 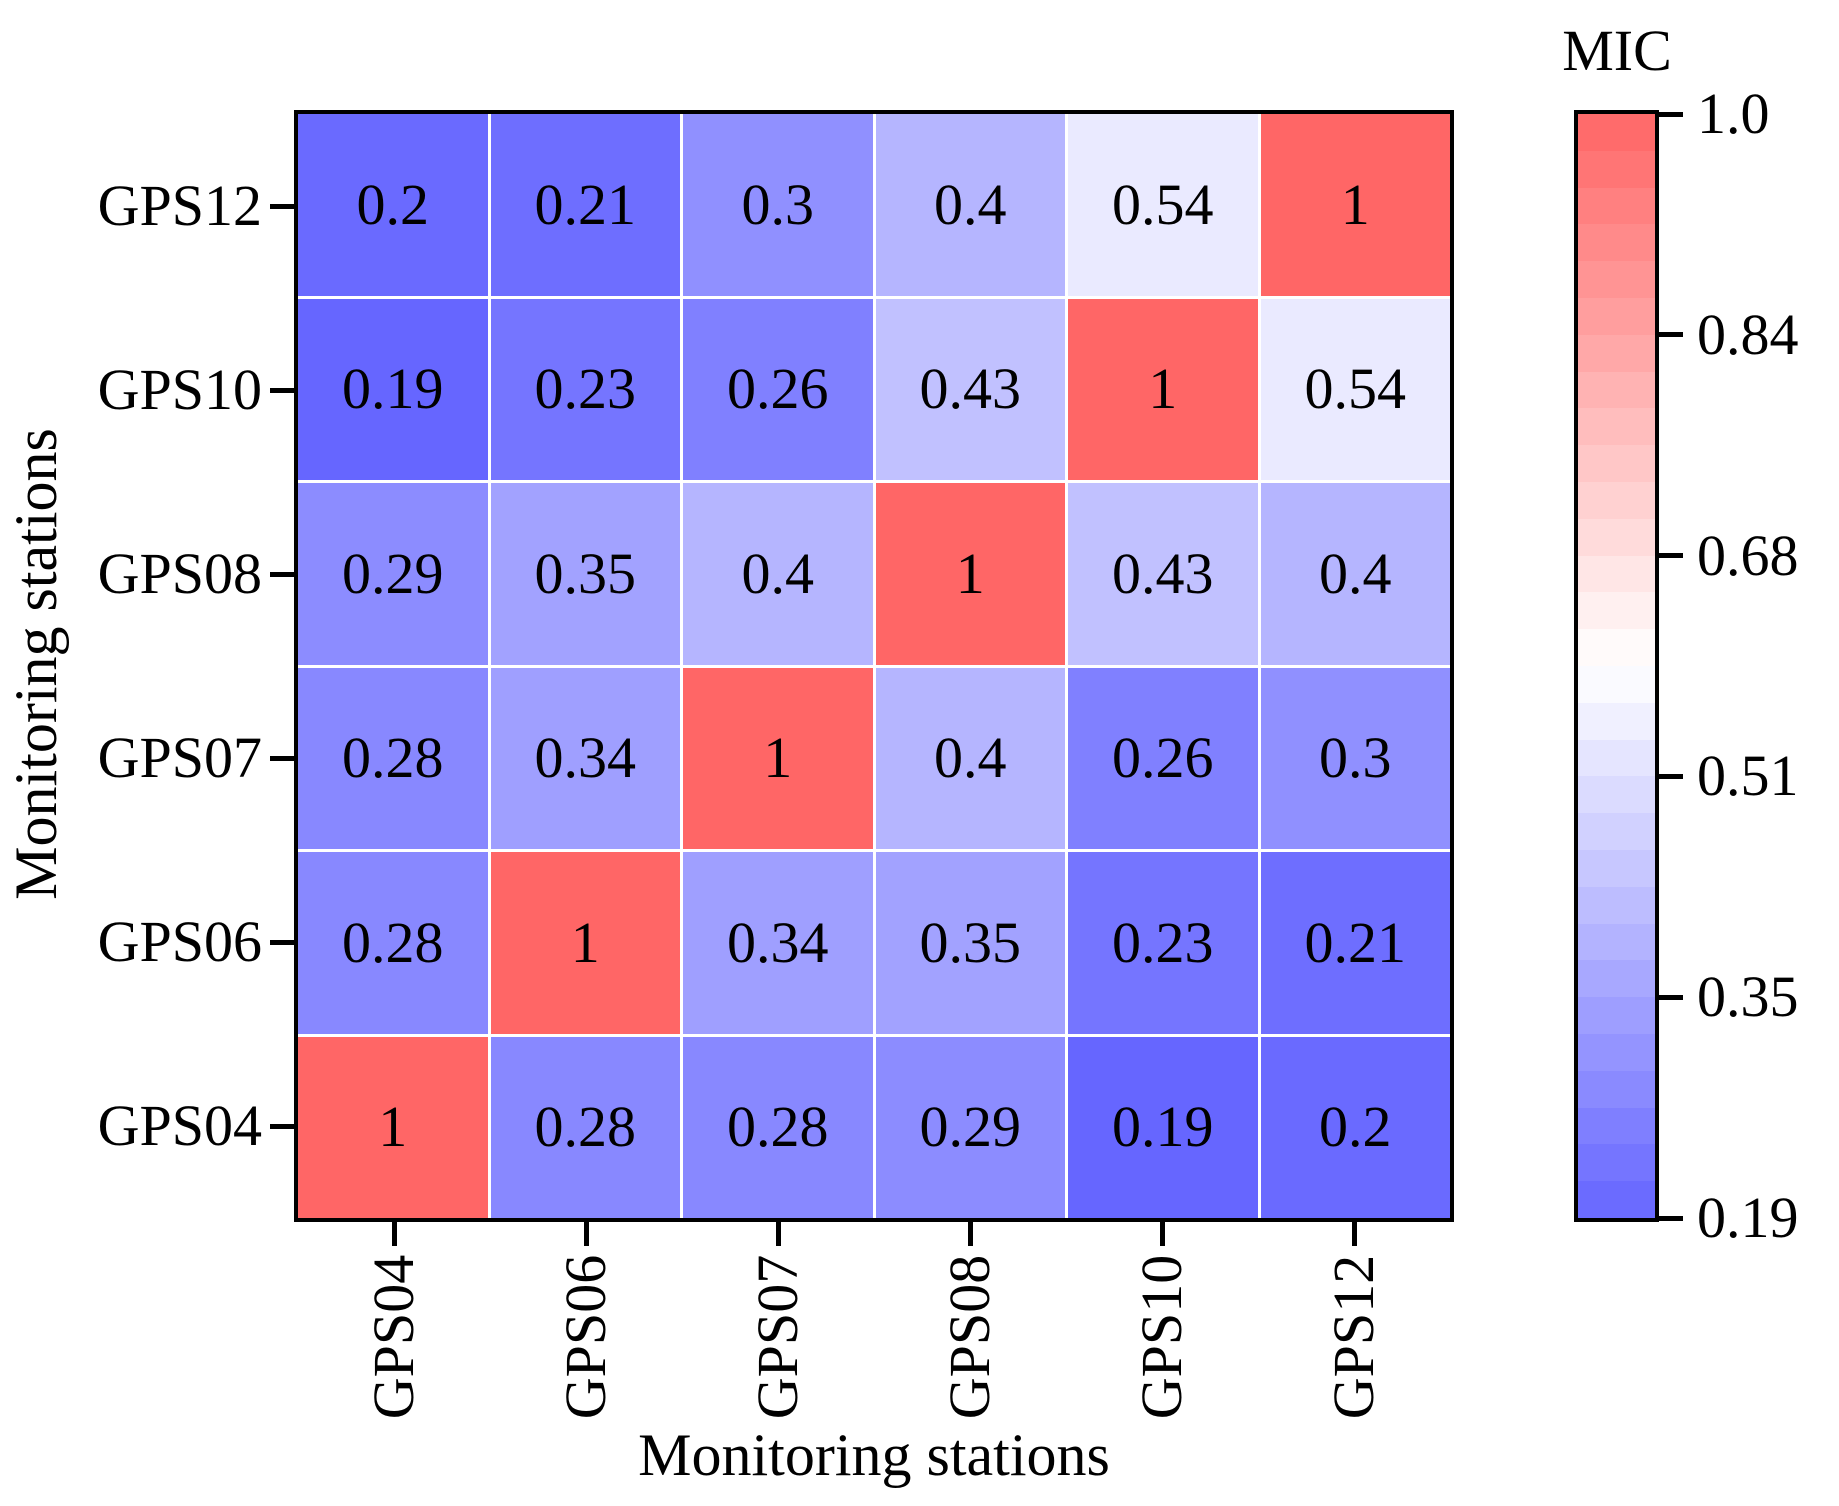 What do you see at coordinates (1353, 1337) in the screenshot?
I see `x-tick-label: GPS12` at bounding box center [1353, 1337].